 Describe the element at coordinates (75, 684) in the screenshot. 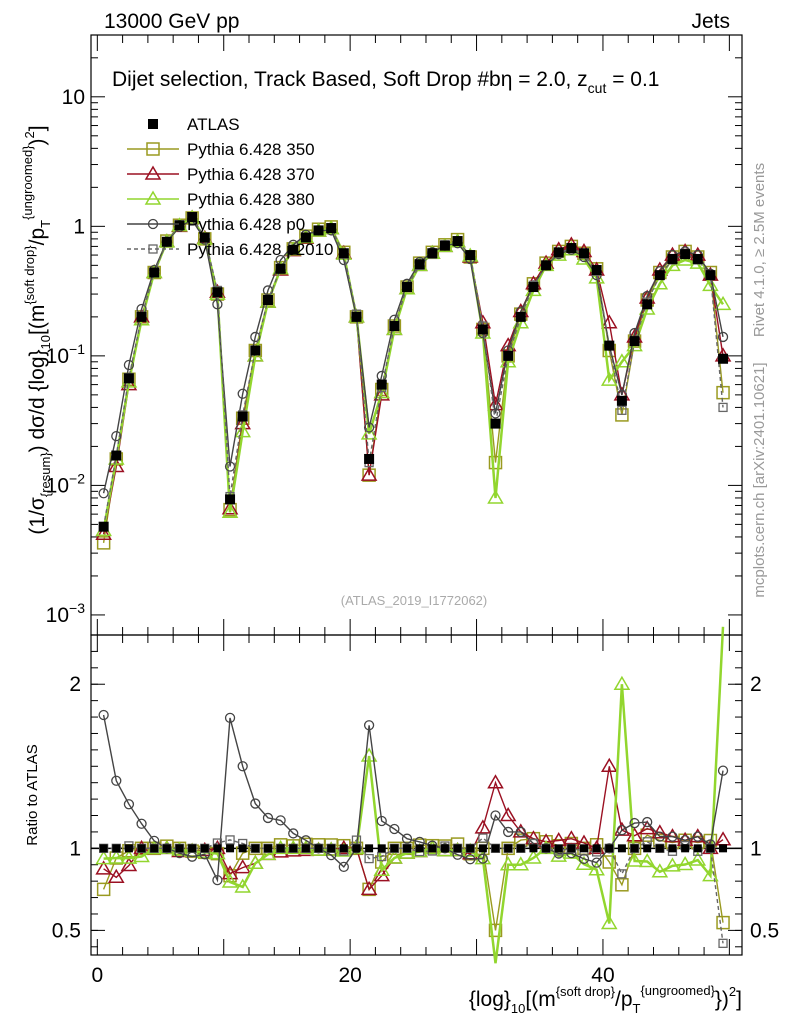

I see `ratio-y-tick-label: 2` at that location.